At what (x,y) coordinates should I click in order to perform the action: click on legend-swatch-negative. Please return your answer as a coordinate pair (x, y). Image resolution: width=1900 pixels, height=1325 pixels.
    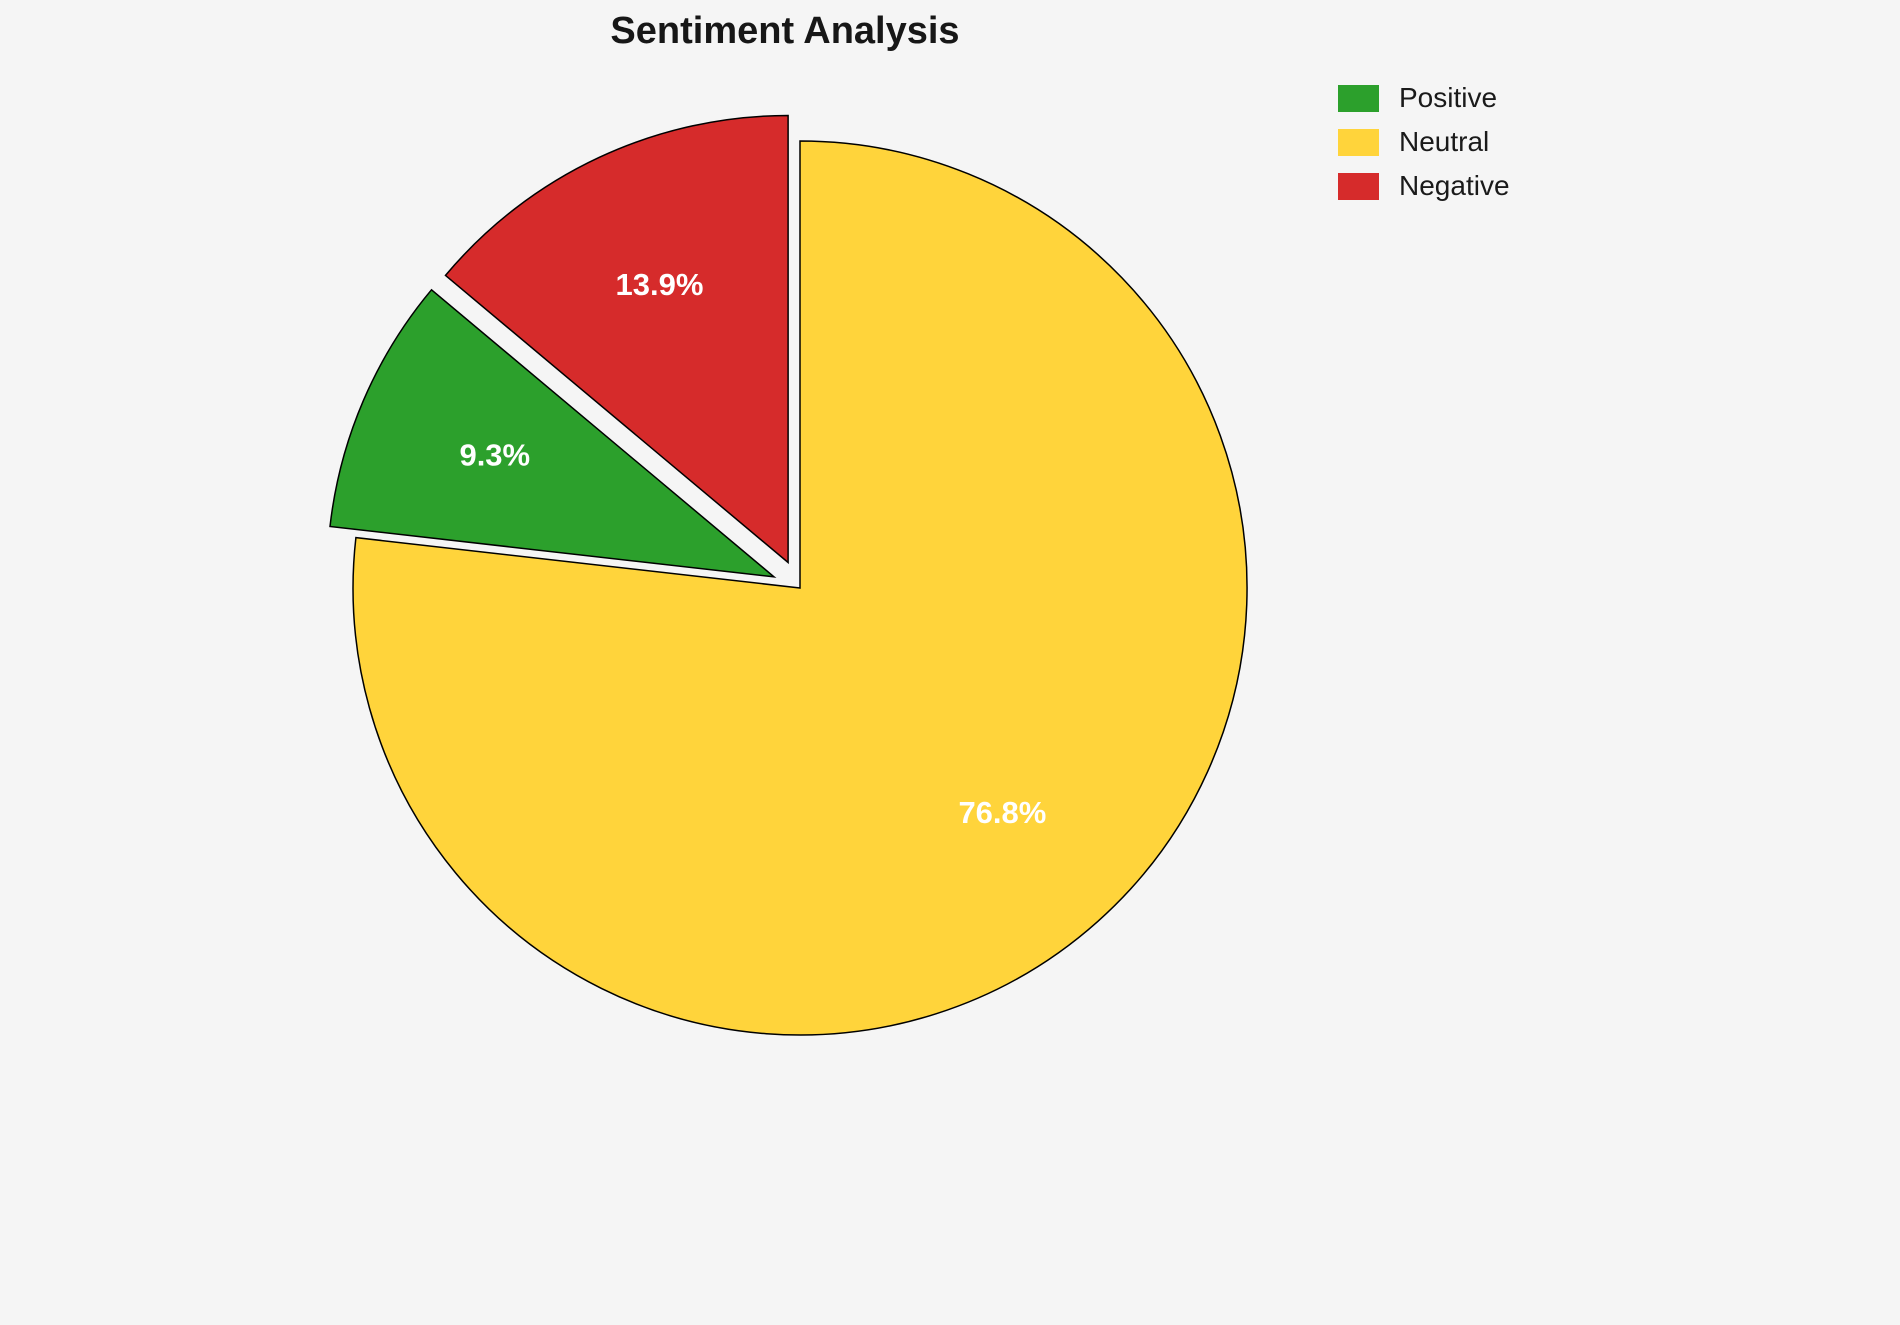
    Looking at the image, I should click on (1358, 186).